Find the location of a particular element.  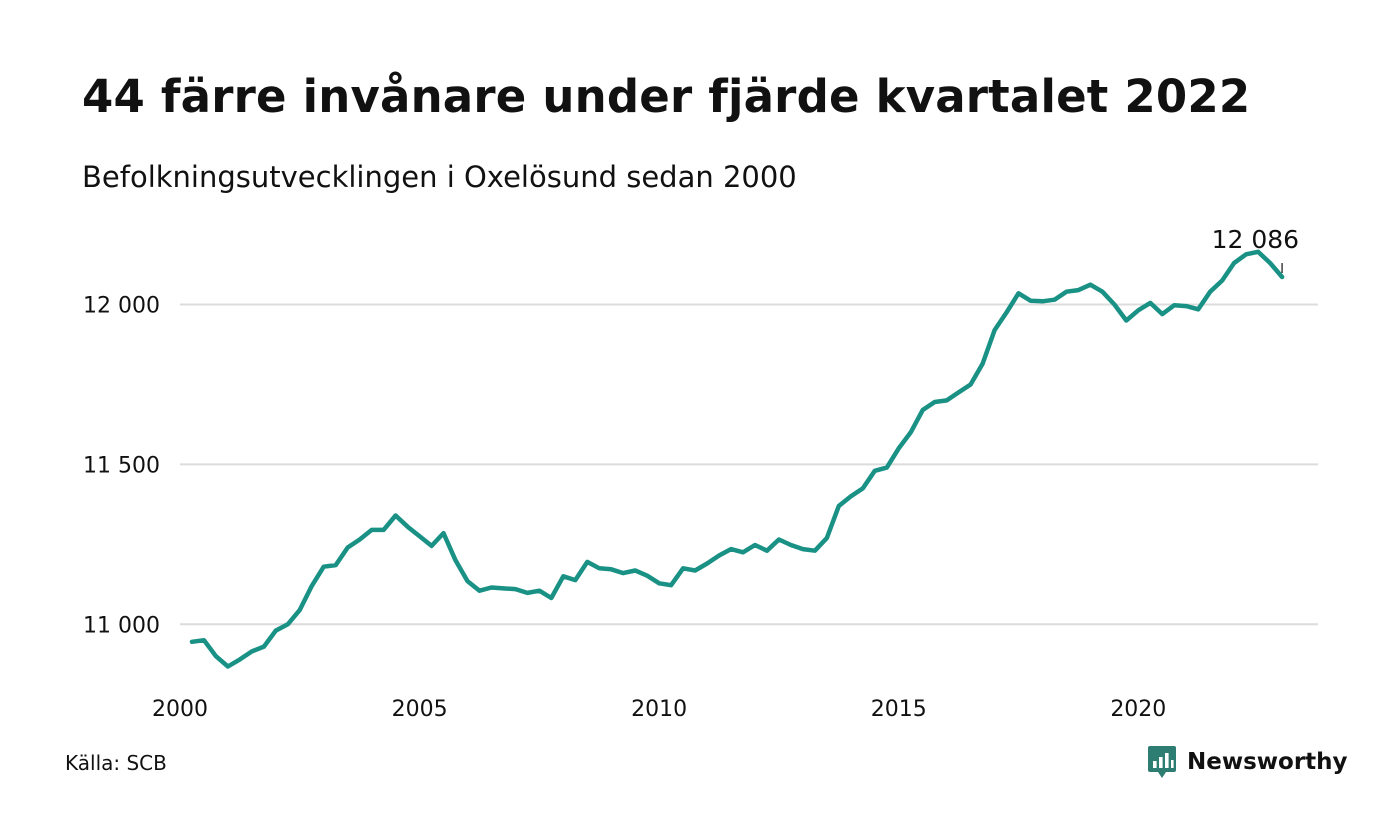

y-axis-ticks: 11 000 11 500 12 000 is located at coordinates (121, 466).